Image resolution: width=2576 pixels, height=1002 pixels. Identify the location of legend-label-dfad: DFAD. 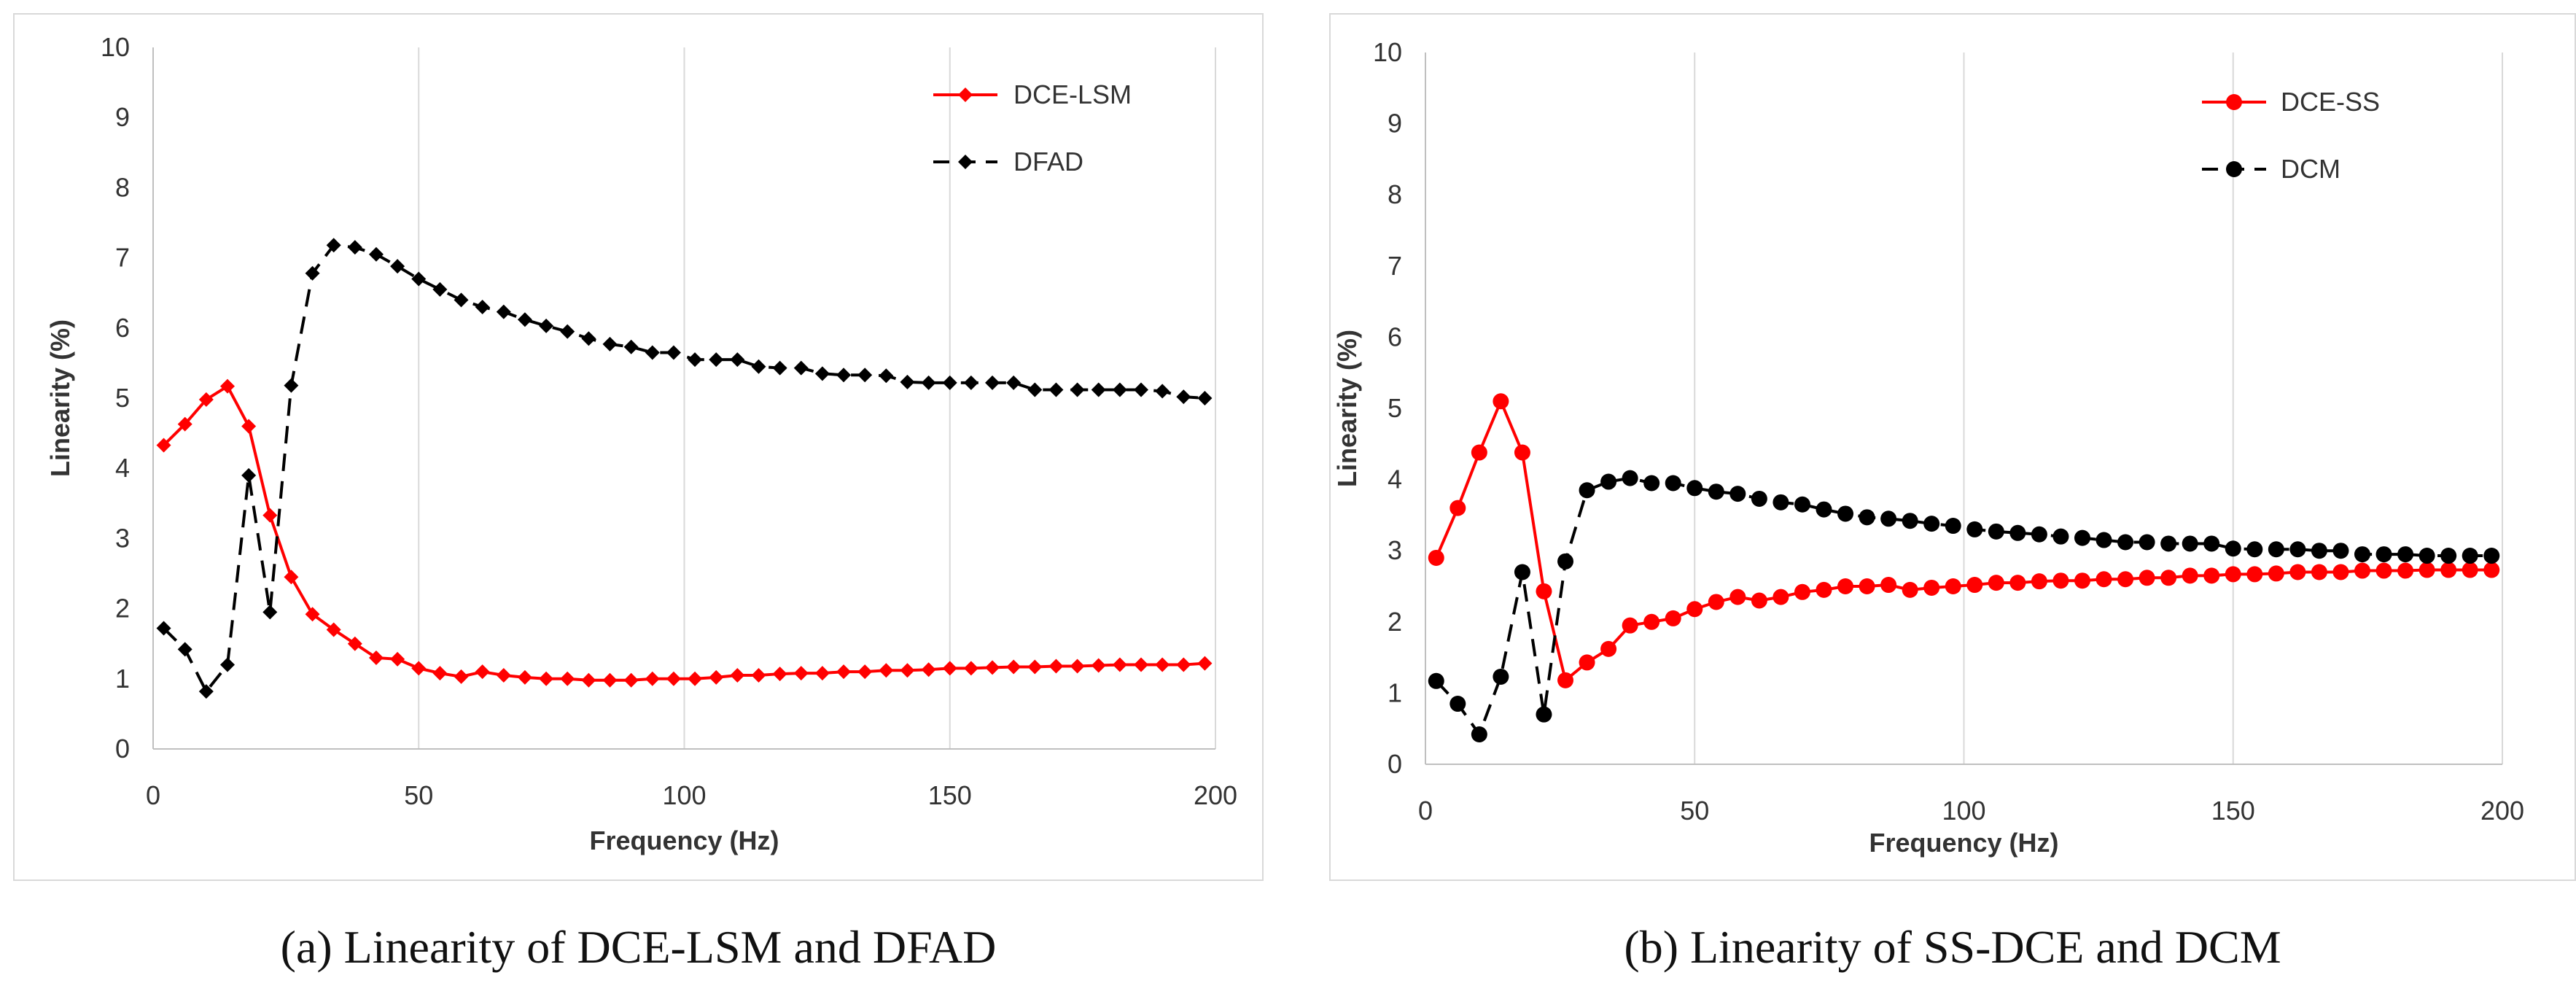
(1048, 162).